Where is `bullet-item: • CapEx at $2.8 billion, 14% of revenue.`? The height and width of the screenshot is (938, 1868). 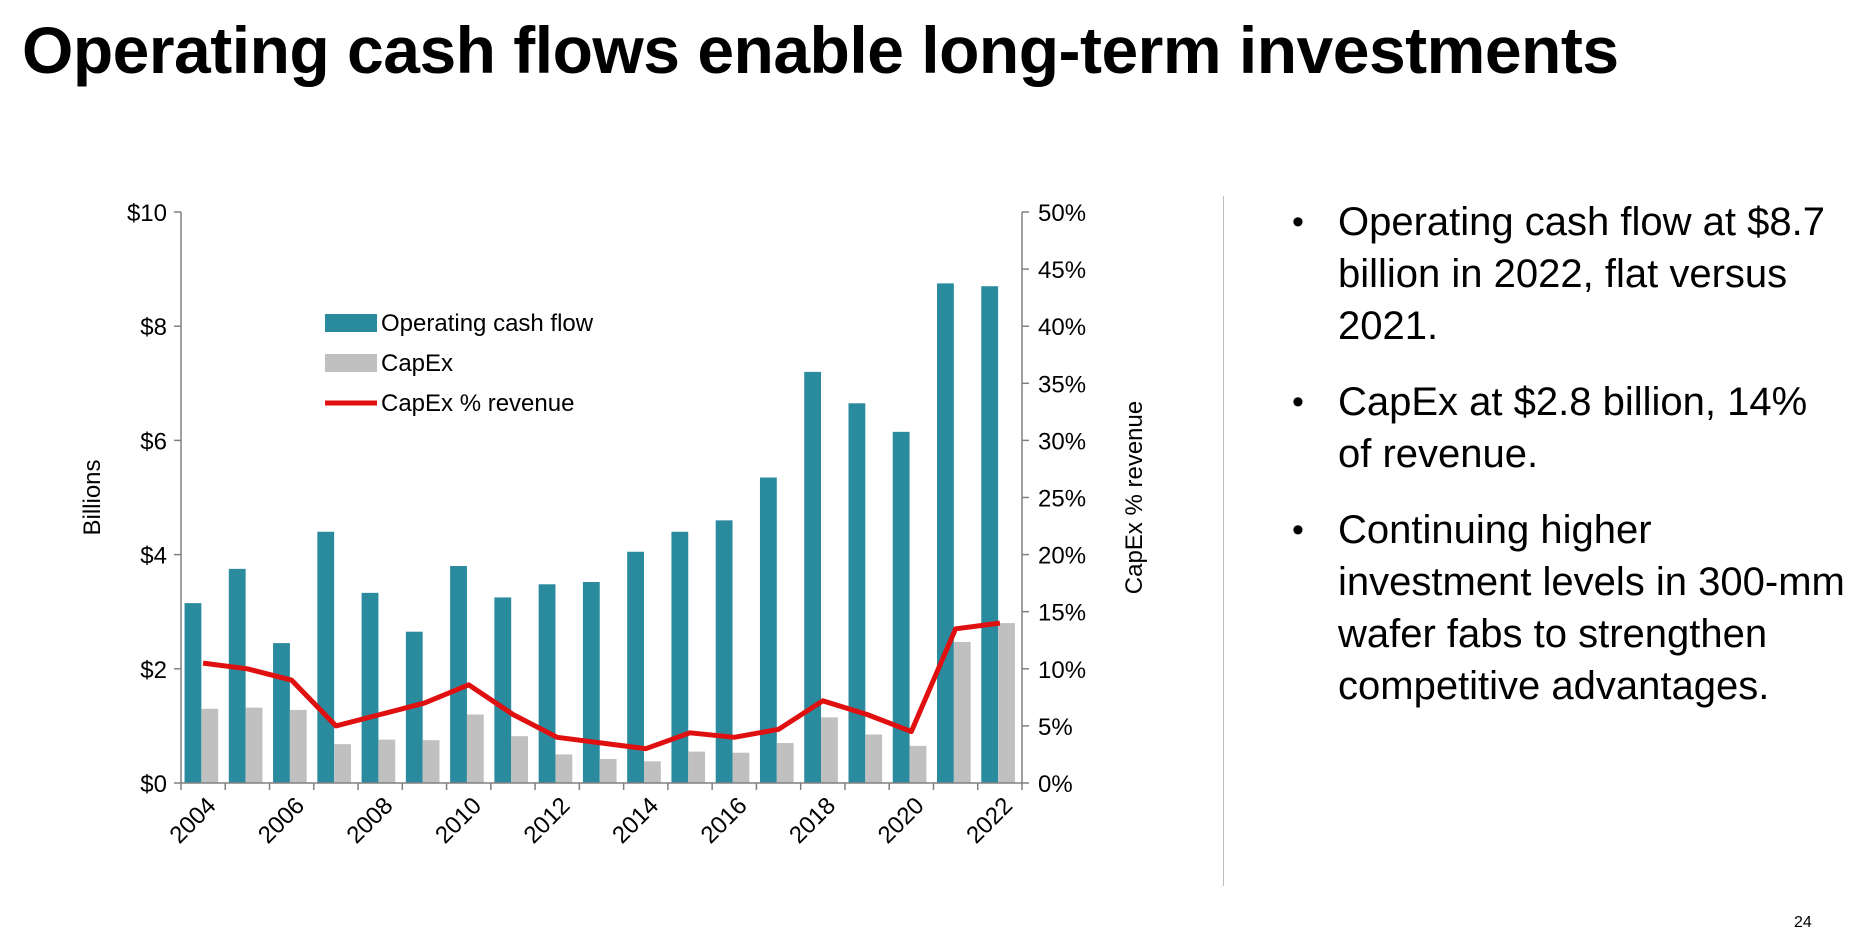 bullet-item: • CapEx at $2.8 billion, 14% of revenue. is located at coordinates (1568, 428).